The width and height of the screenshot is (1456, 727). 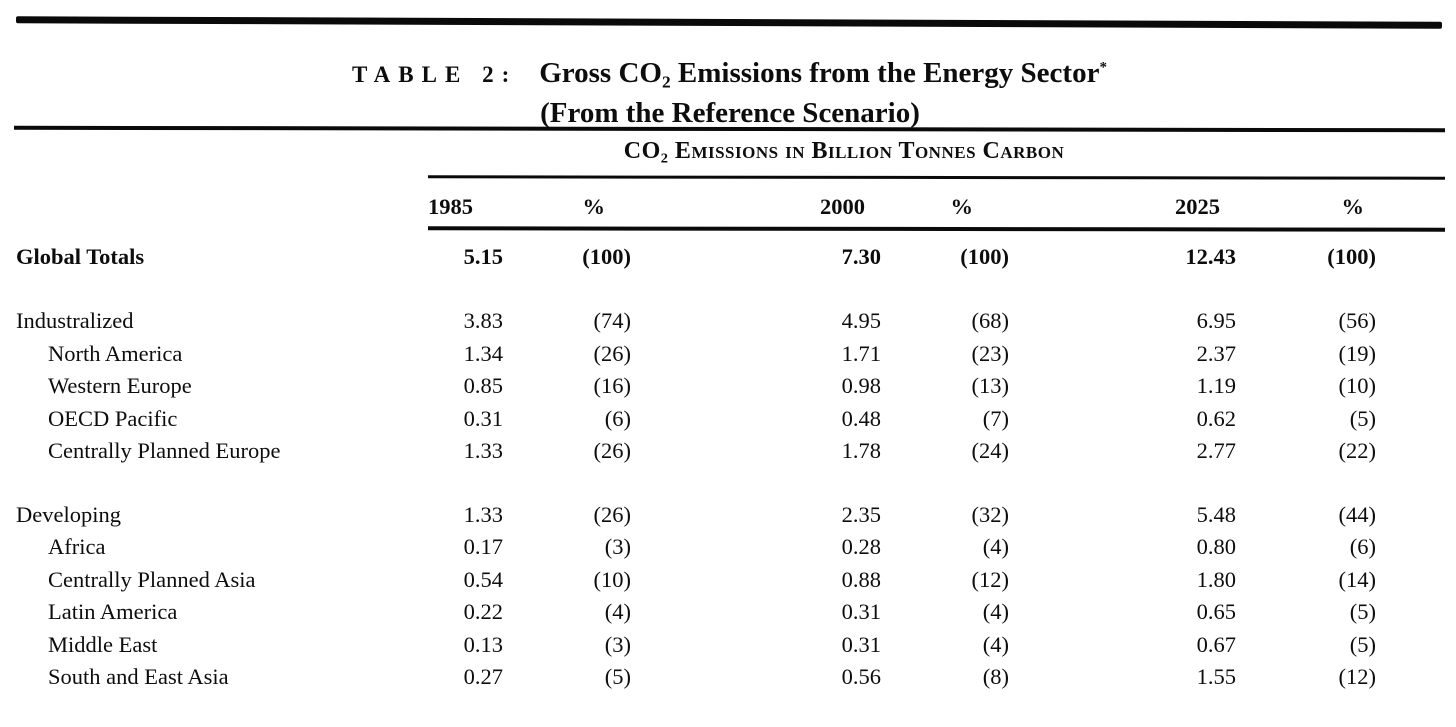 I want to click on cell-value: 5.15, so click(x=483, y=256).